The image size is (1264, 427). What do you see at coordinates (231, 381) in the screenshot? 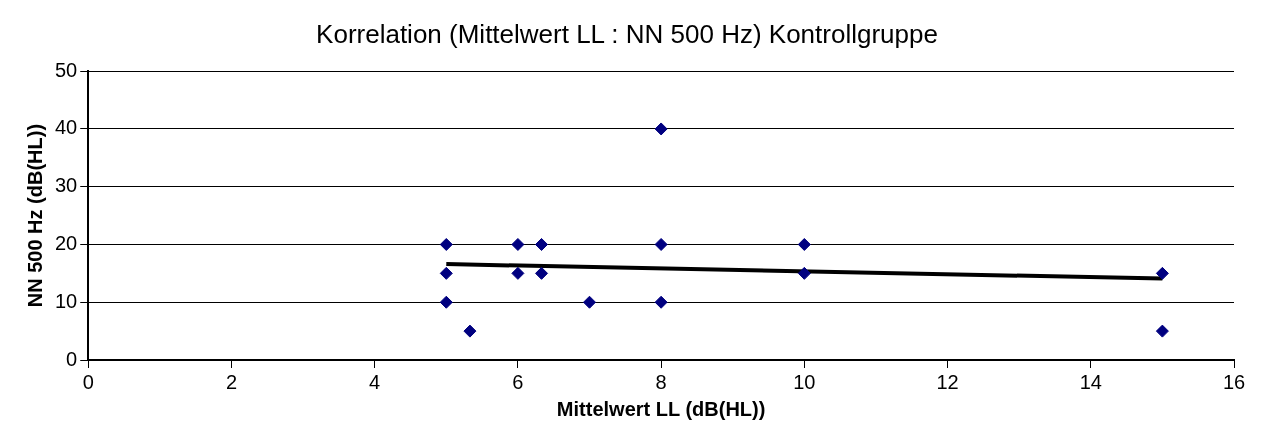
I see `x-tick-label: 2` at bounding box center [231, 381].